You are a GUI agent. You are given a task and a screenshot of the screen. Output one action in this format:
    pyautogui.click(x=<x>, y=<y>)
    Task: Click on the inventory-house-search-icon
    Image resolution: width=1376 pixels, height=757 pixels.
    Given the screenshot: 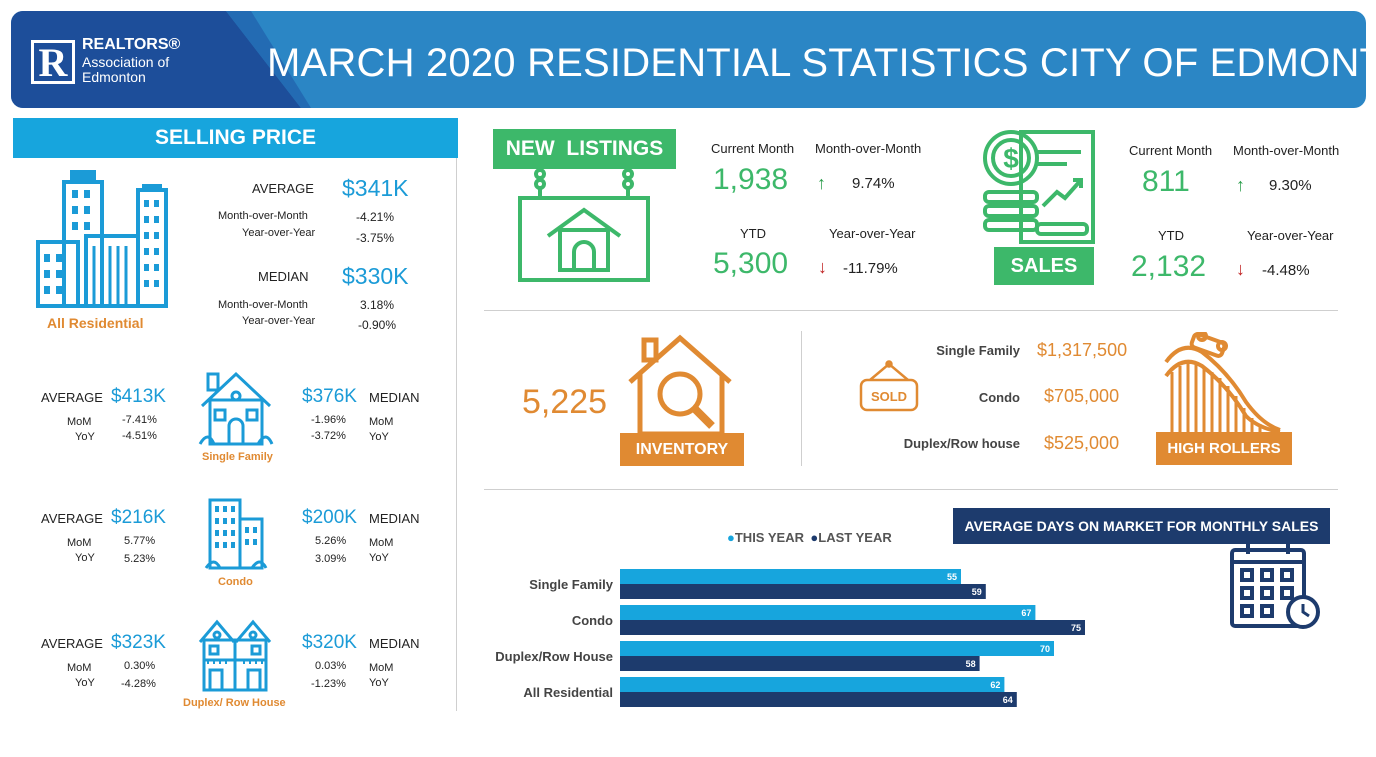 What is the action you would take?
    pyautogui.click(x=680, y=385)
    